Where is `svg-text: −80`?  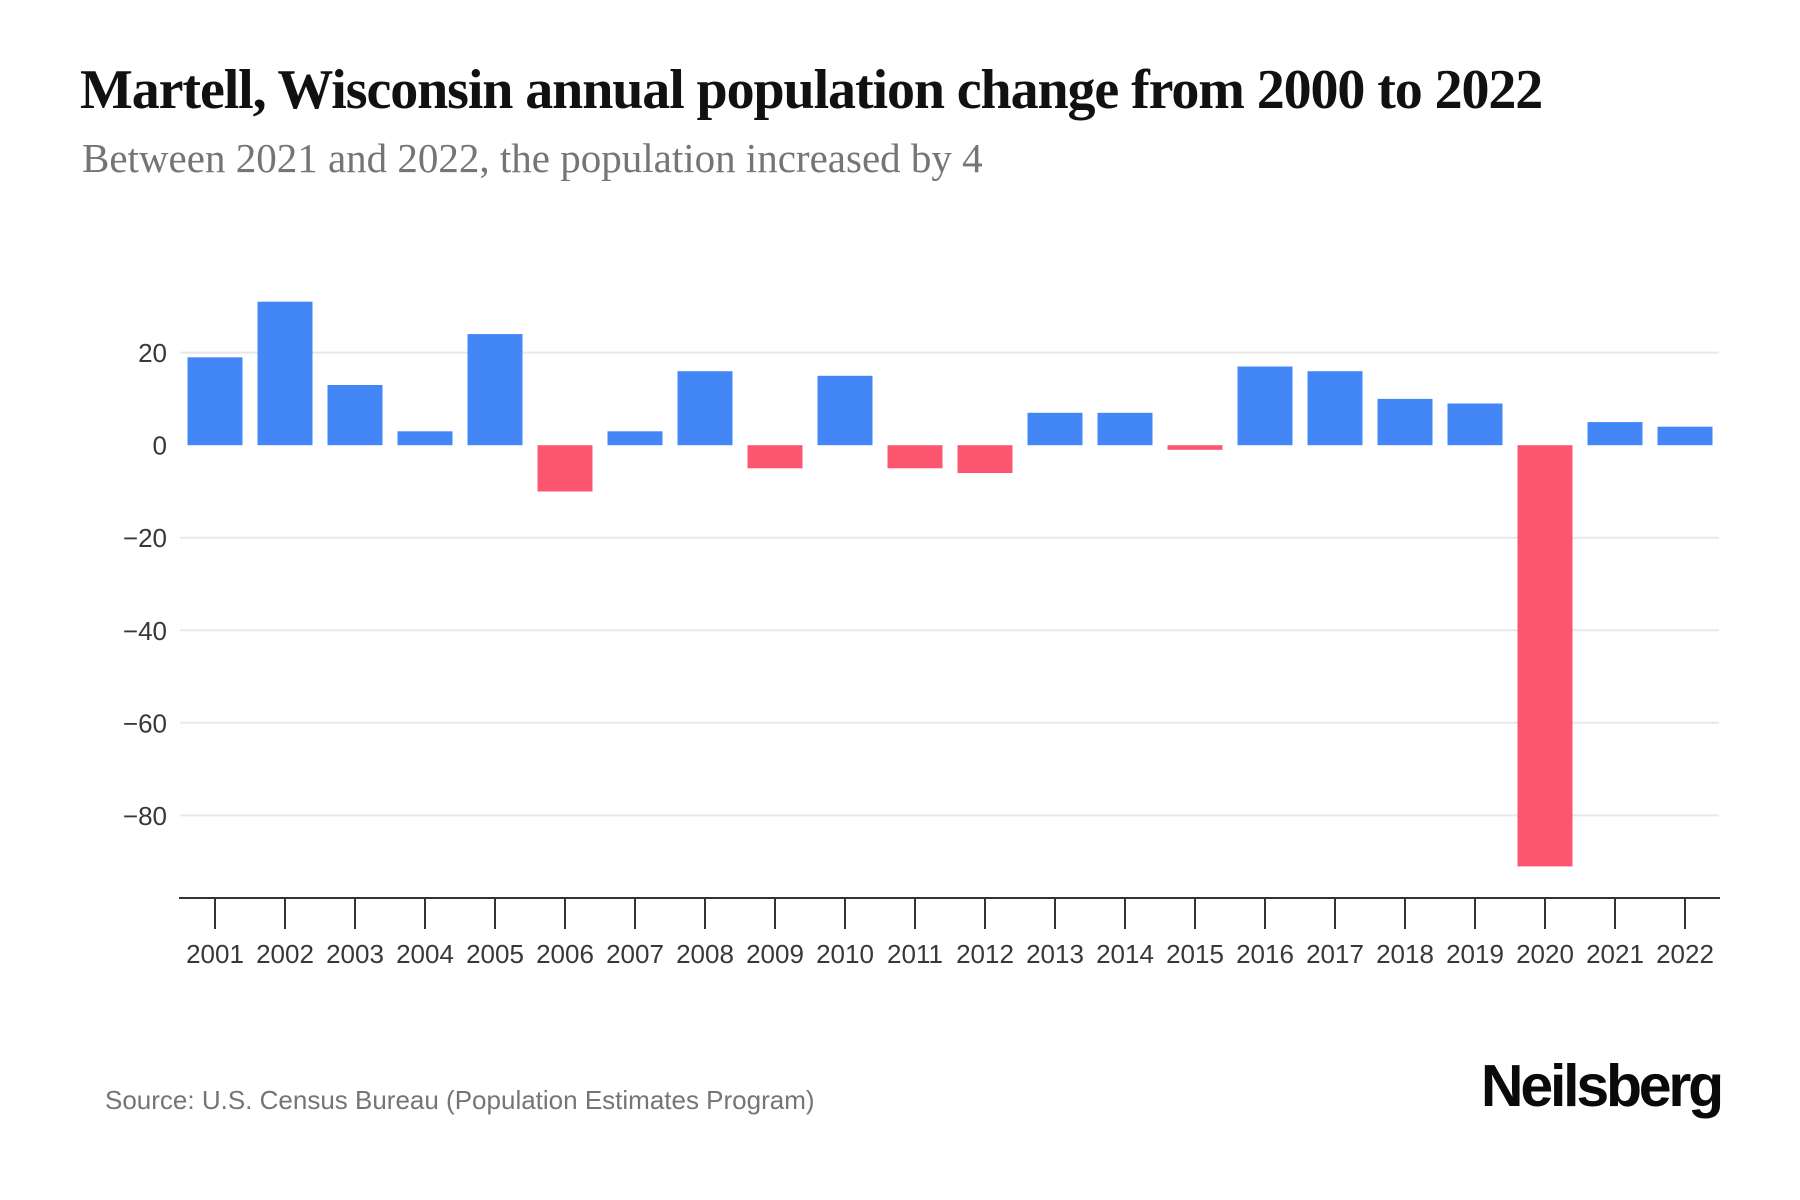
svg-text: −80 is located at coordinates (145, 816).